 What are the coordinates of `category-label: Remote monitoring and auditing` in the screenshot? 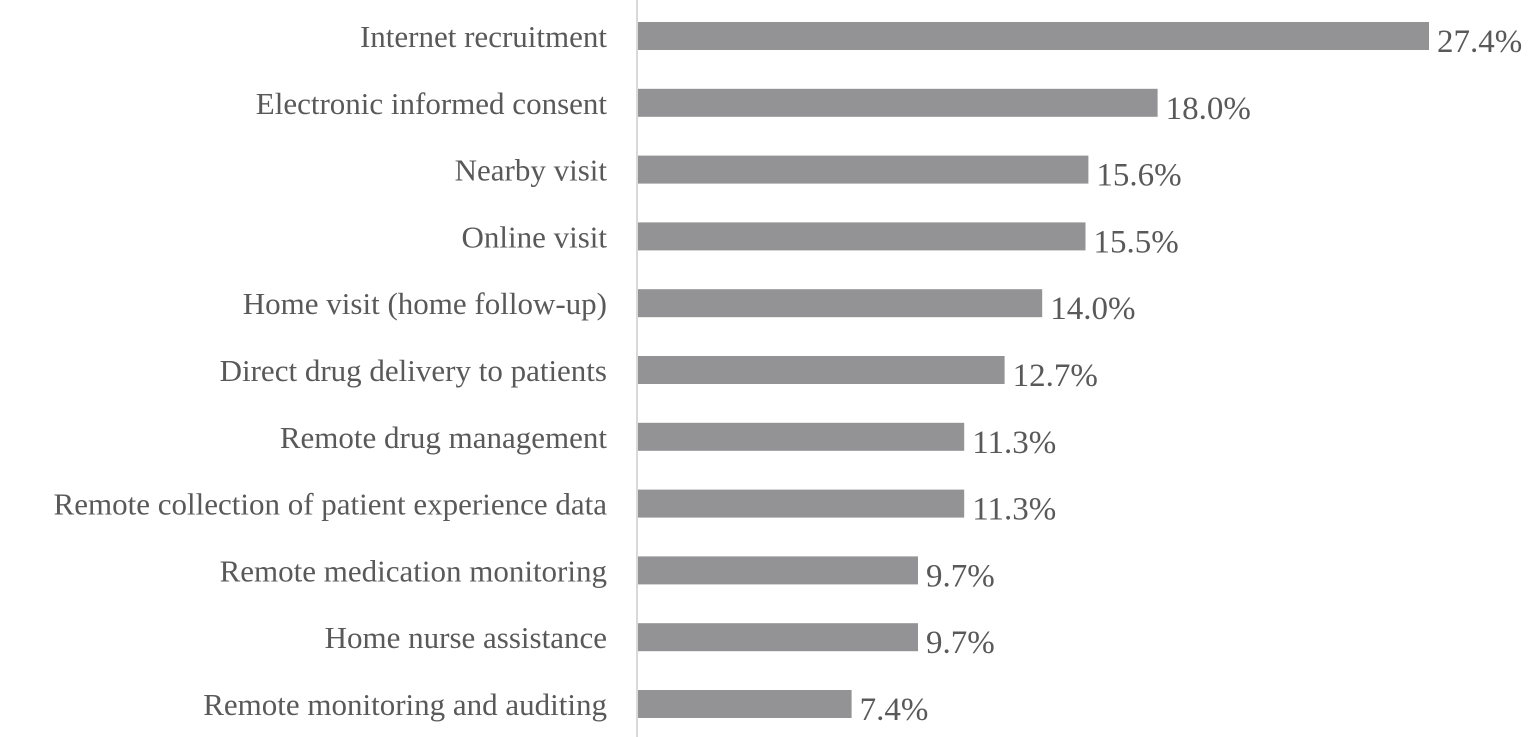 It's located at (405, 704).